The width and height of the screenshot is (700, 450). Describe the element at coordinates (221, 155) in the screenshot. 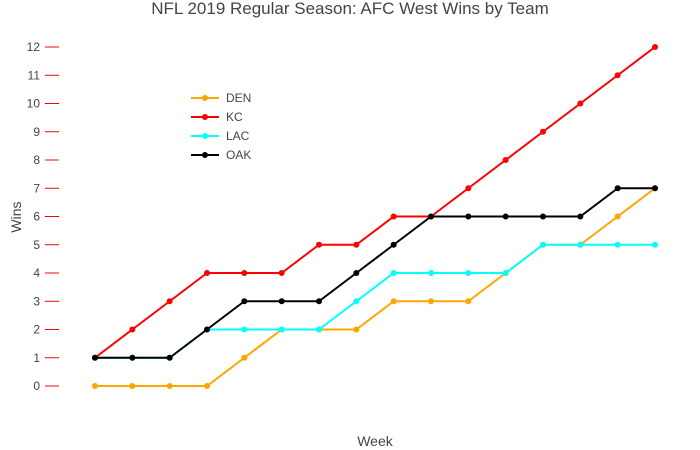

I see `legend-item-oak: OAK` at that location.